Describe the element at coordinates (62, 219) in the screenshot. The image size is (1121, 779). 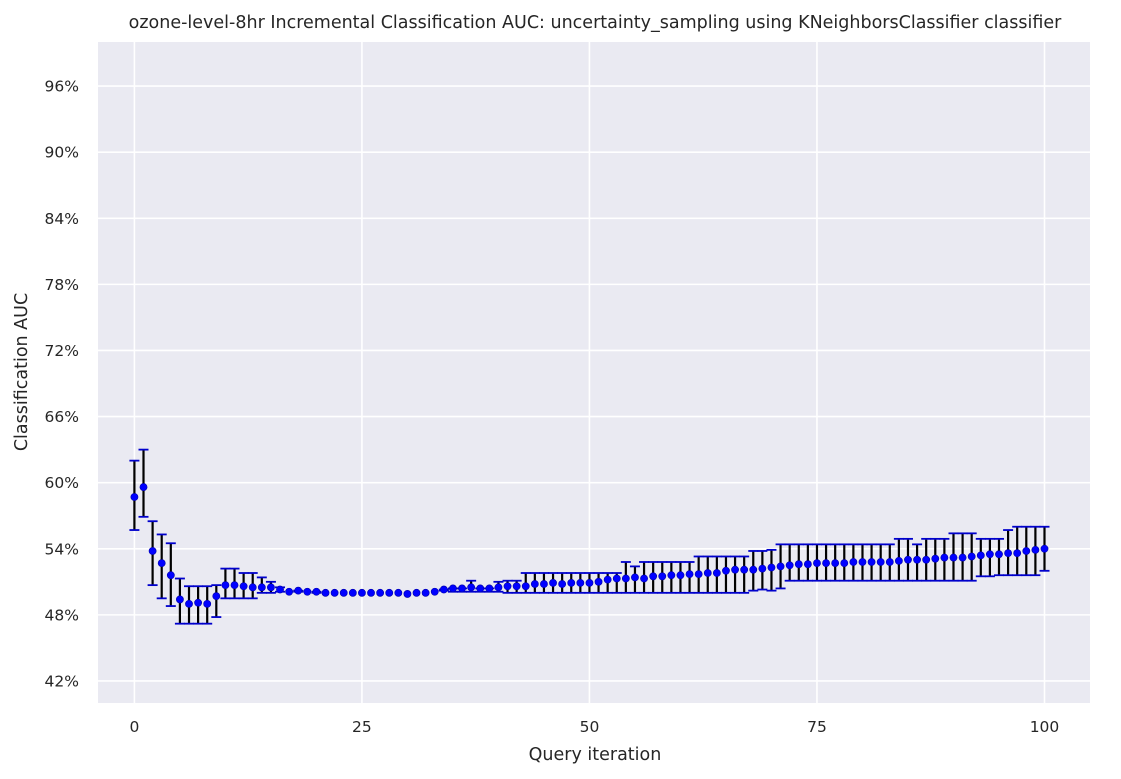
I see `y-tick-label: 84%` at that location.